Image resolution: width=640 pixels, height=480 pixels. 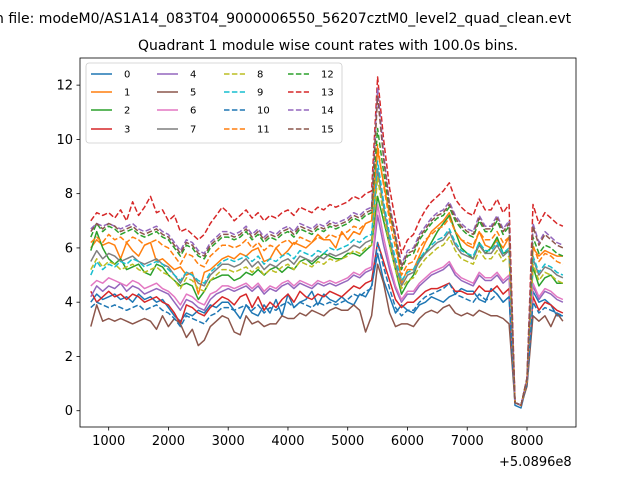 I want to click on x-axis-offset-label: +5.0896e8, so click(x=535, y=462).